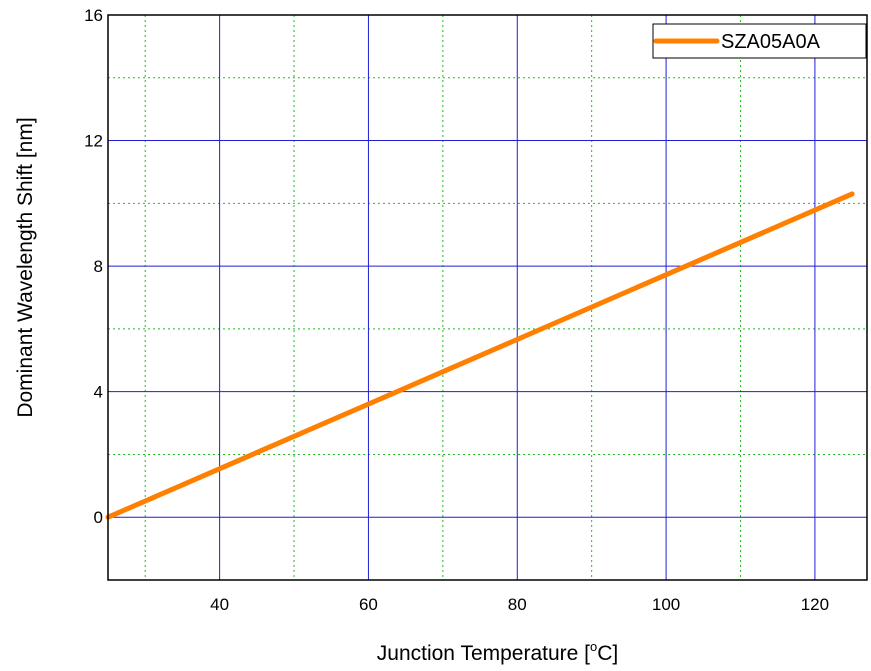  Describe the element at coordinates (98, 392) in the screenshot. I see `y-tick-label: 4` at that location.